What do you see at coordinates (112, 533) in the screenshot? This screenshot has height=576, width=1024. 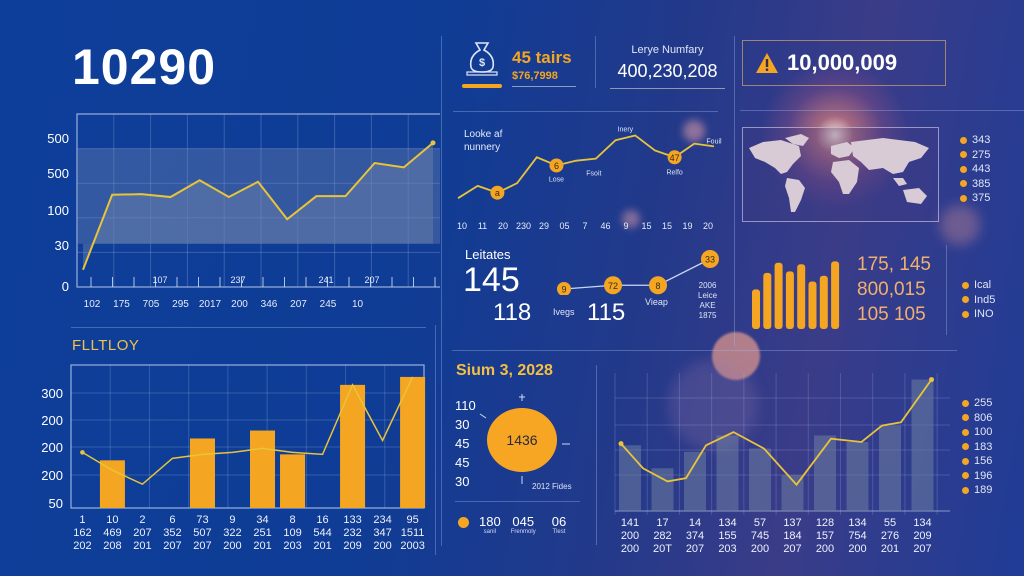 I see `x-tick-label: 469` at bounding box center [112, 533].